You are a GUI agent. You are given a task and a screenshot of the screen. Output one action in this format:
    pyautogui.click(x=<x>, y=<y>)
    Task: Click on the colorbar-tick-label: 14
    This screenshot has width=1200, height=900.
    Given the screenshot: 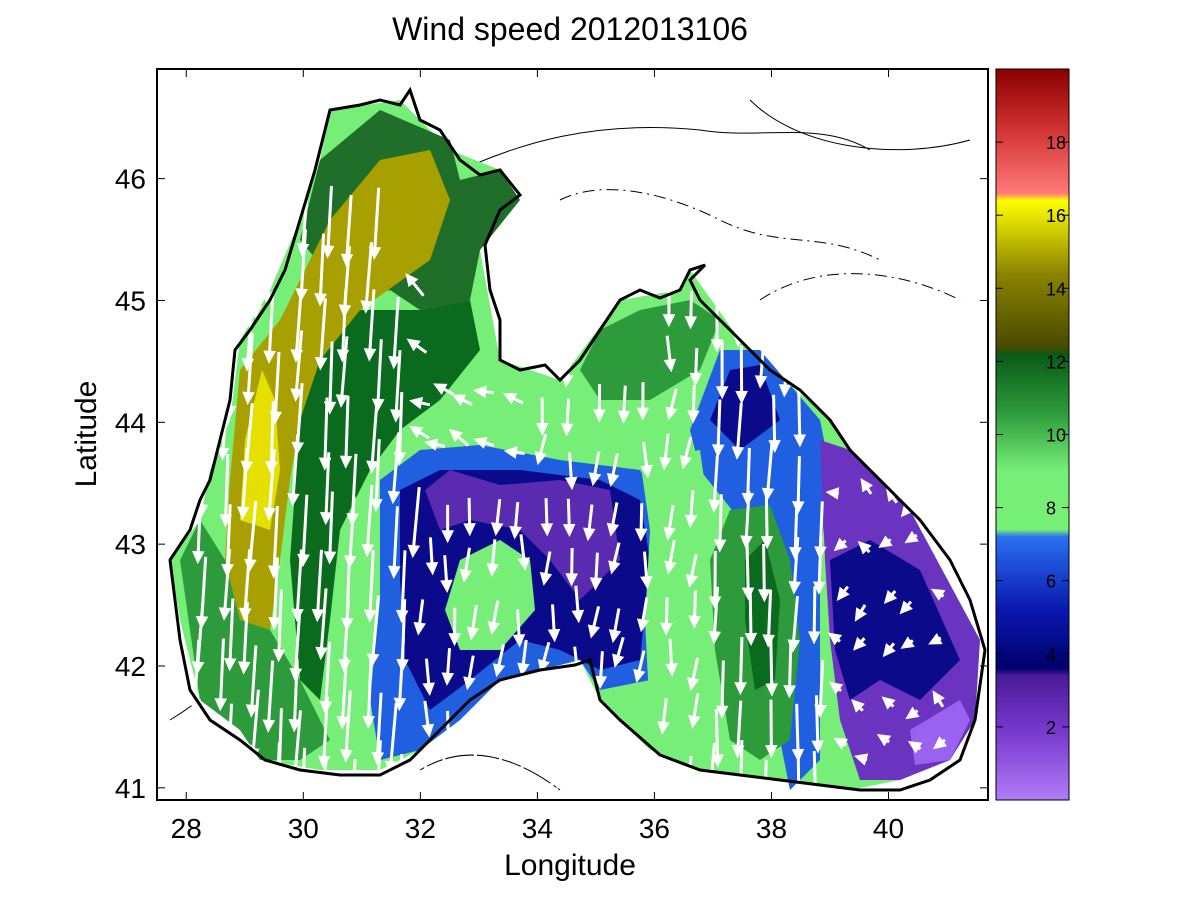 What is the action you would take?
    pyautogui.click(x=1056, y=289)
    